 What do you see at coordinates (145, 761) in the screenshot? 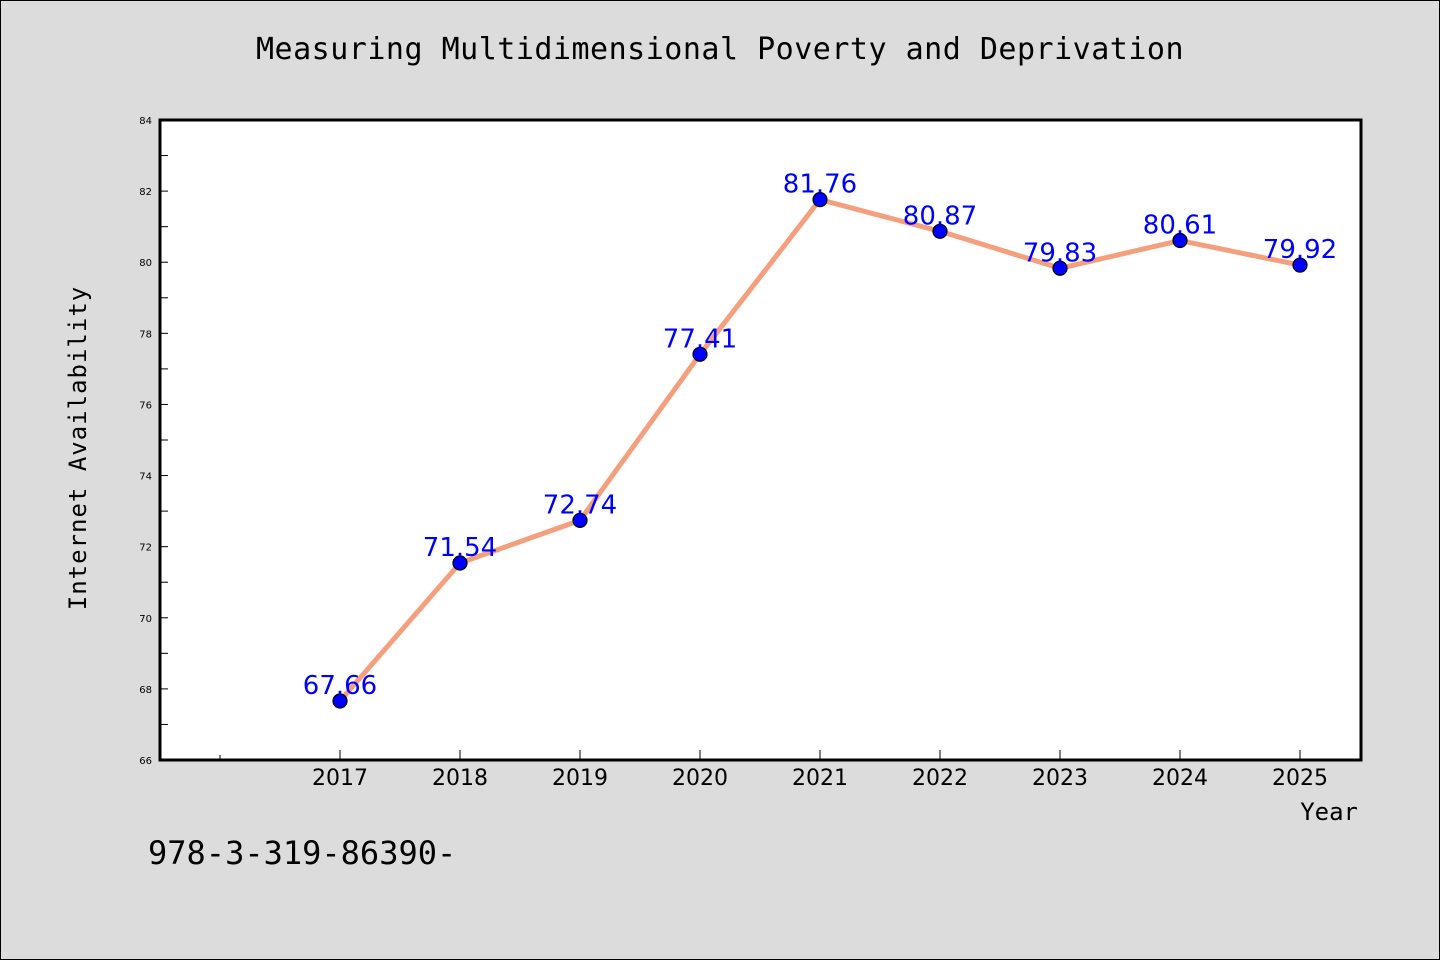
I see `y-tick-label: 66` at bounding box center [145, 761].